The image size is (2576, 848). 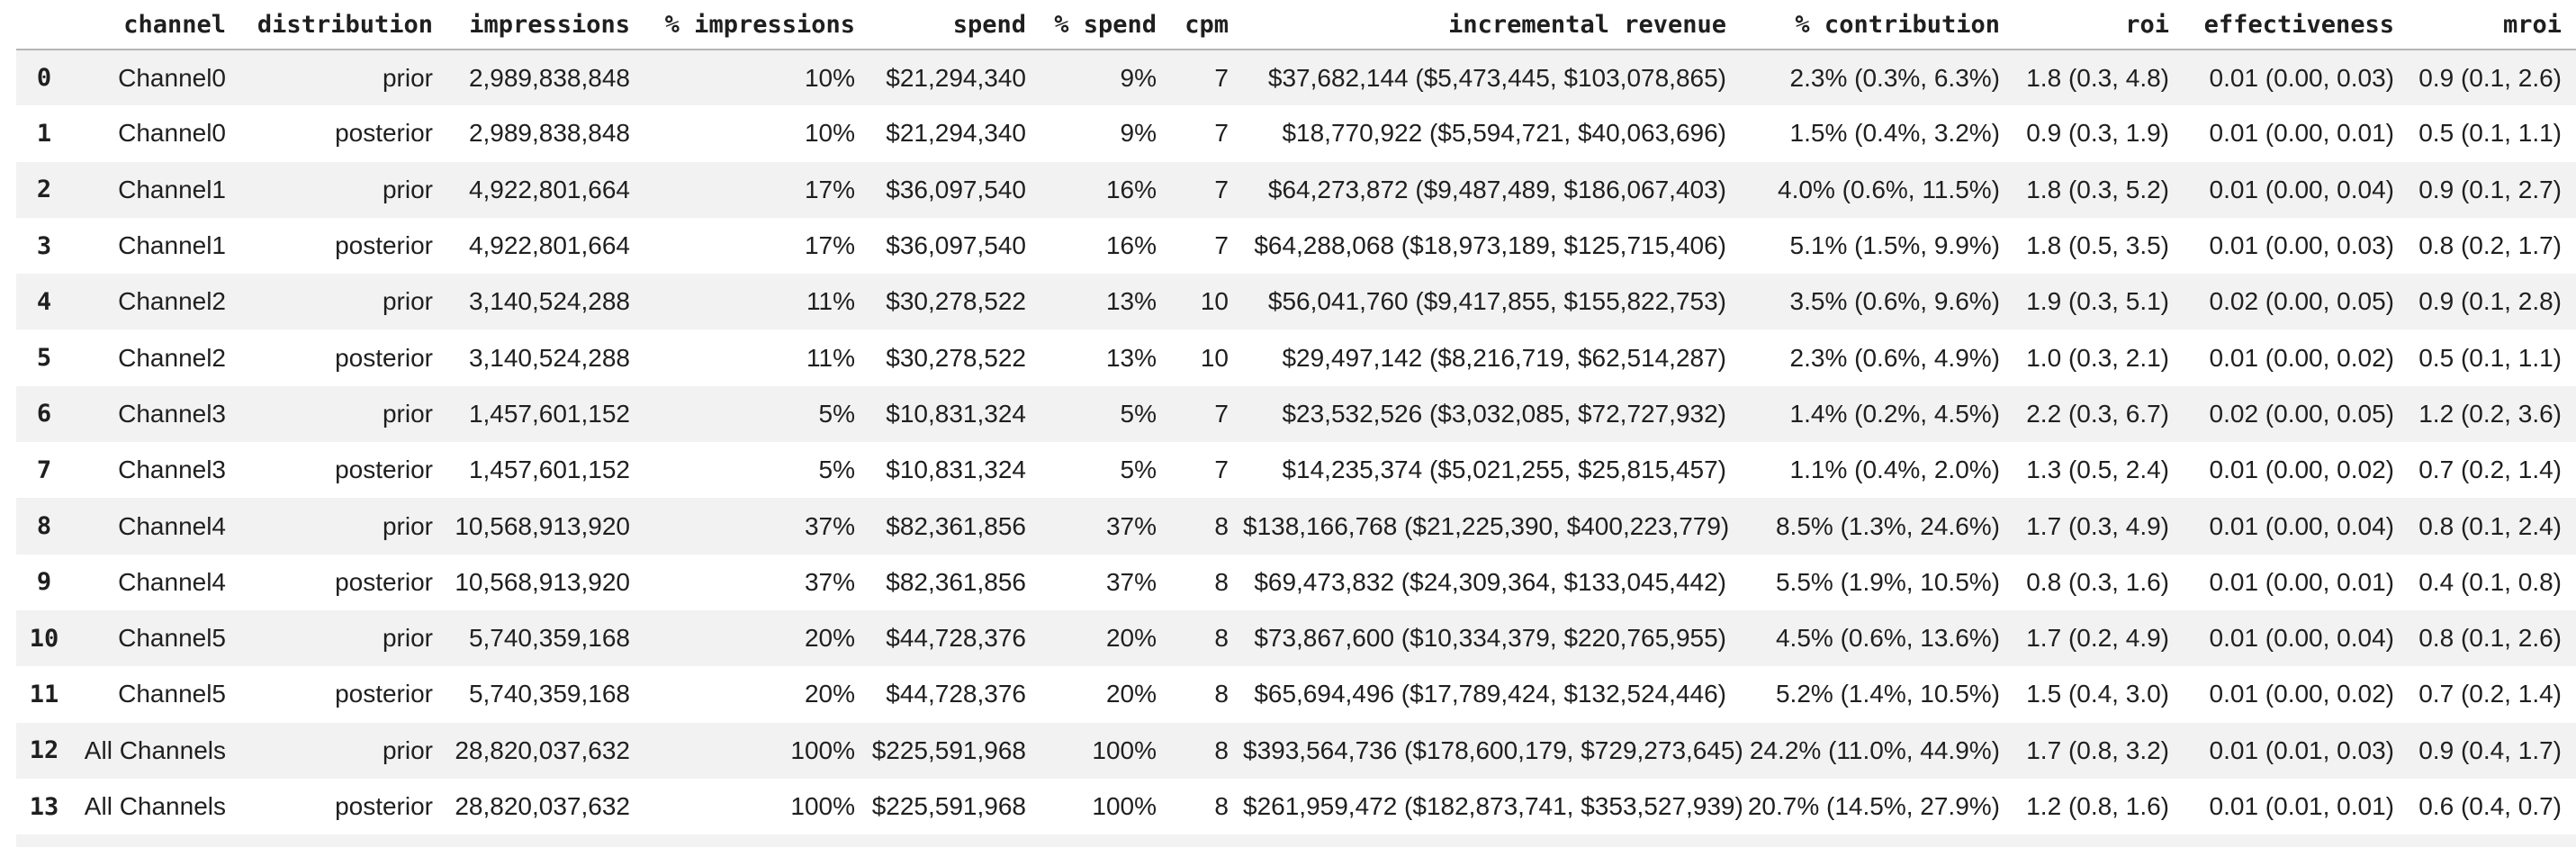 What do you see at coordinates (1214, 301) in the screenshot?
I see `cell-cpm: 10` at bounding box center [1214, 301].